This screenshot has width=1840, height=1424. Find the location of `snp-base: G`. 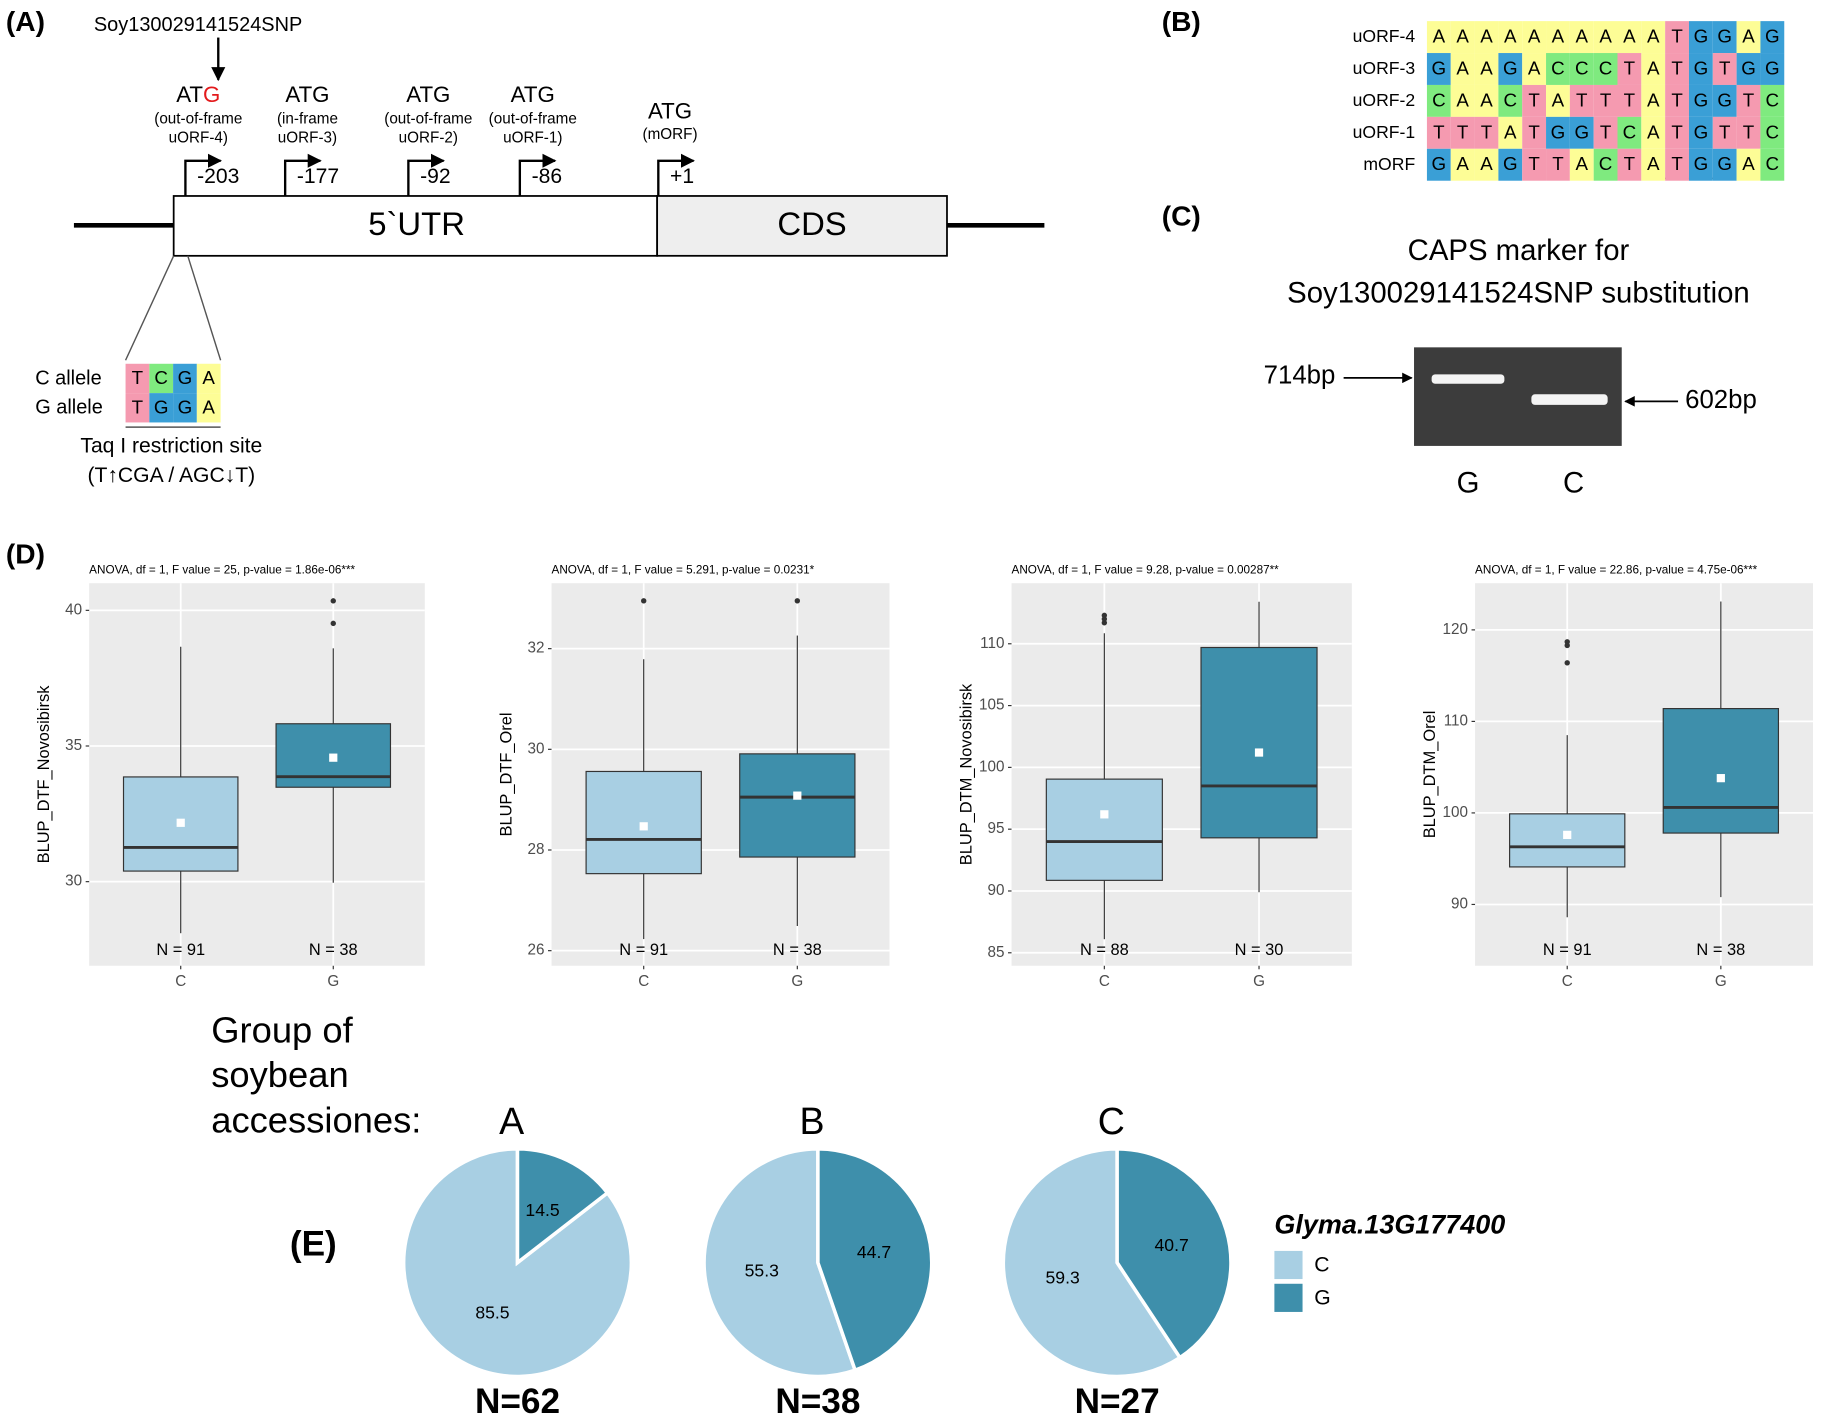

snp-base: G is located at coordinates (211, 94).